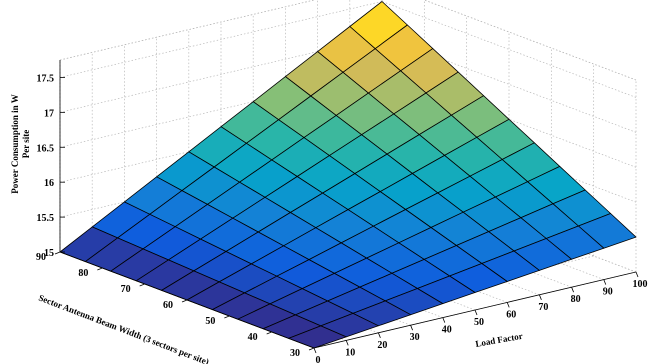 The width and height of the screenshot is (656, 364). I want to click on z-axis-label-line1: Power Consumption in W, so click(15, 143).